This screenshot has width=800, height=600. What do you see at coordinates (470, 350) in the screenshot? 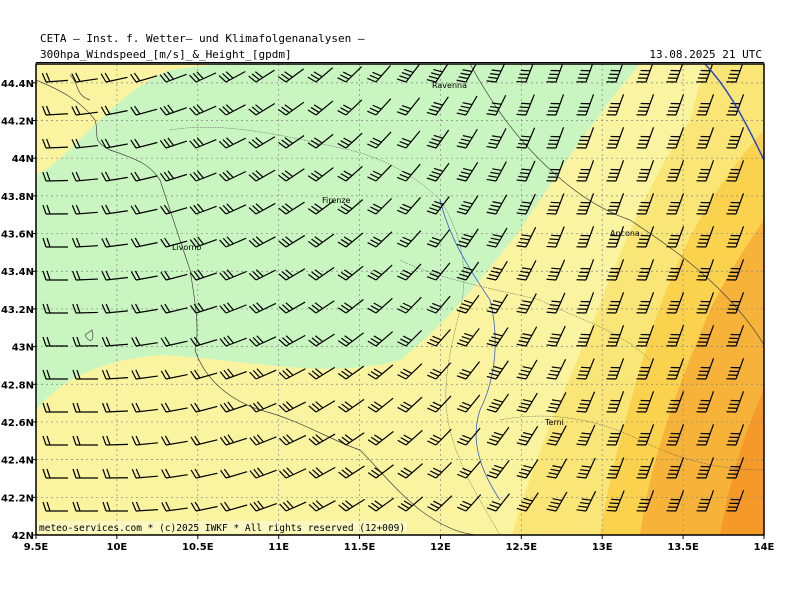
I see `river` at bounding box center [470, 350].